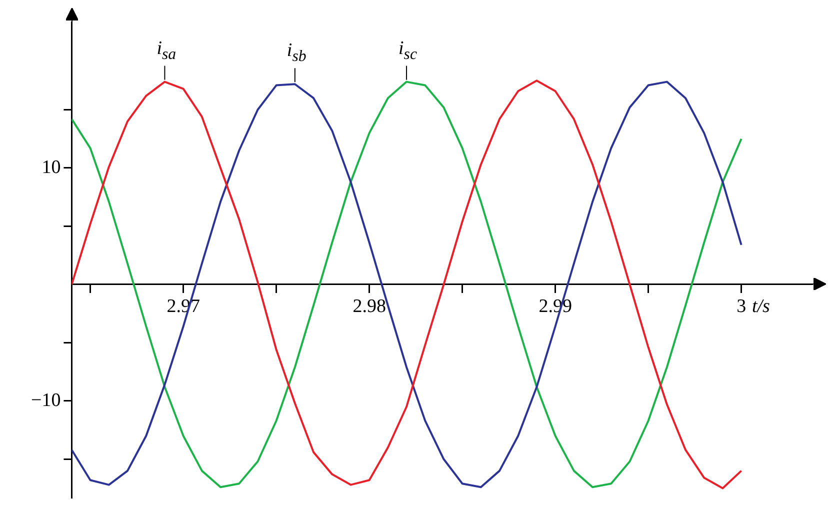  What do you see at coordinates (166, 50) in the screenshot?
I see `series-label: i$_{sa}$` at bounding box center [166, 50].